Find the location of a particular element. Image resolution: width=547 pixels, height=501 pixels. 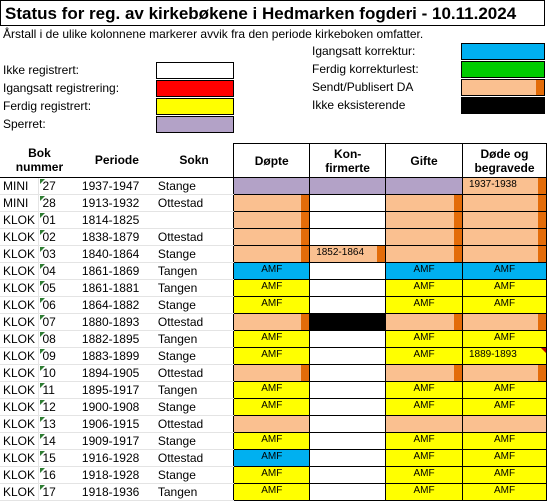

book-number: 06 is located at coordinates (58, 305).